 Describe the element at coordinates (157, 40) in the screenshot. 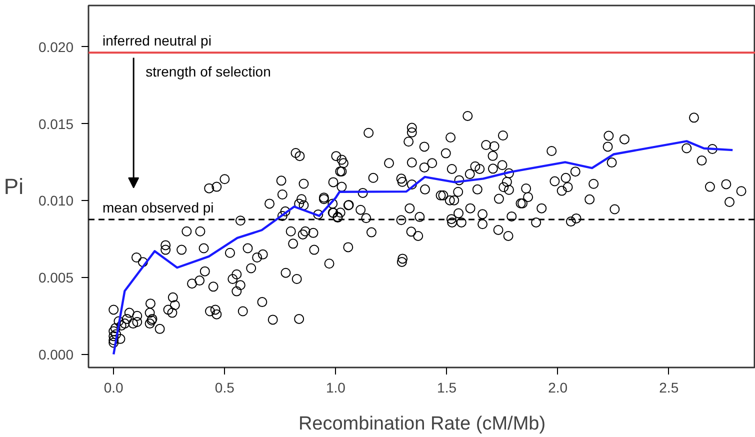

I see `ref-line-label: inferred neutral pi` at that location.